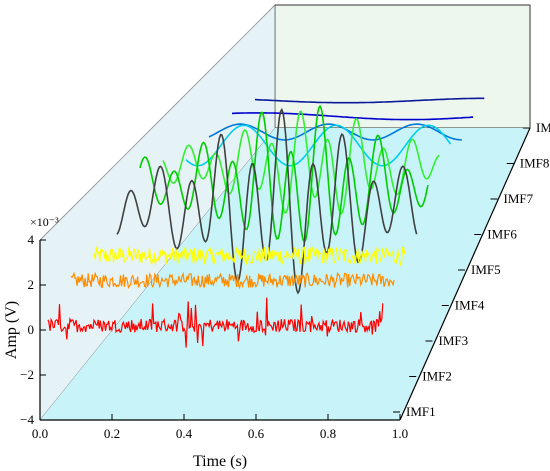  I want to click on x-tick-label: 0.2, so click(112, 433).